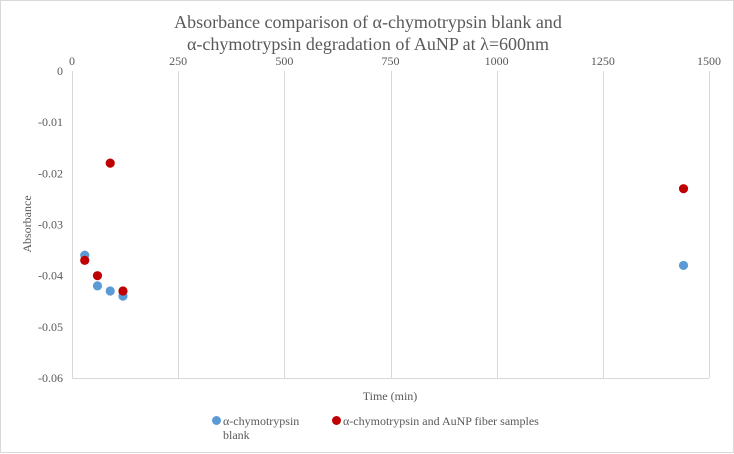 The height and width of the screenshot is (454, 734). I want to click on legend-item-blank: α-chymotrypsin blank, so click(265, 428).